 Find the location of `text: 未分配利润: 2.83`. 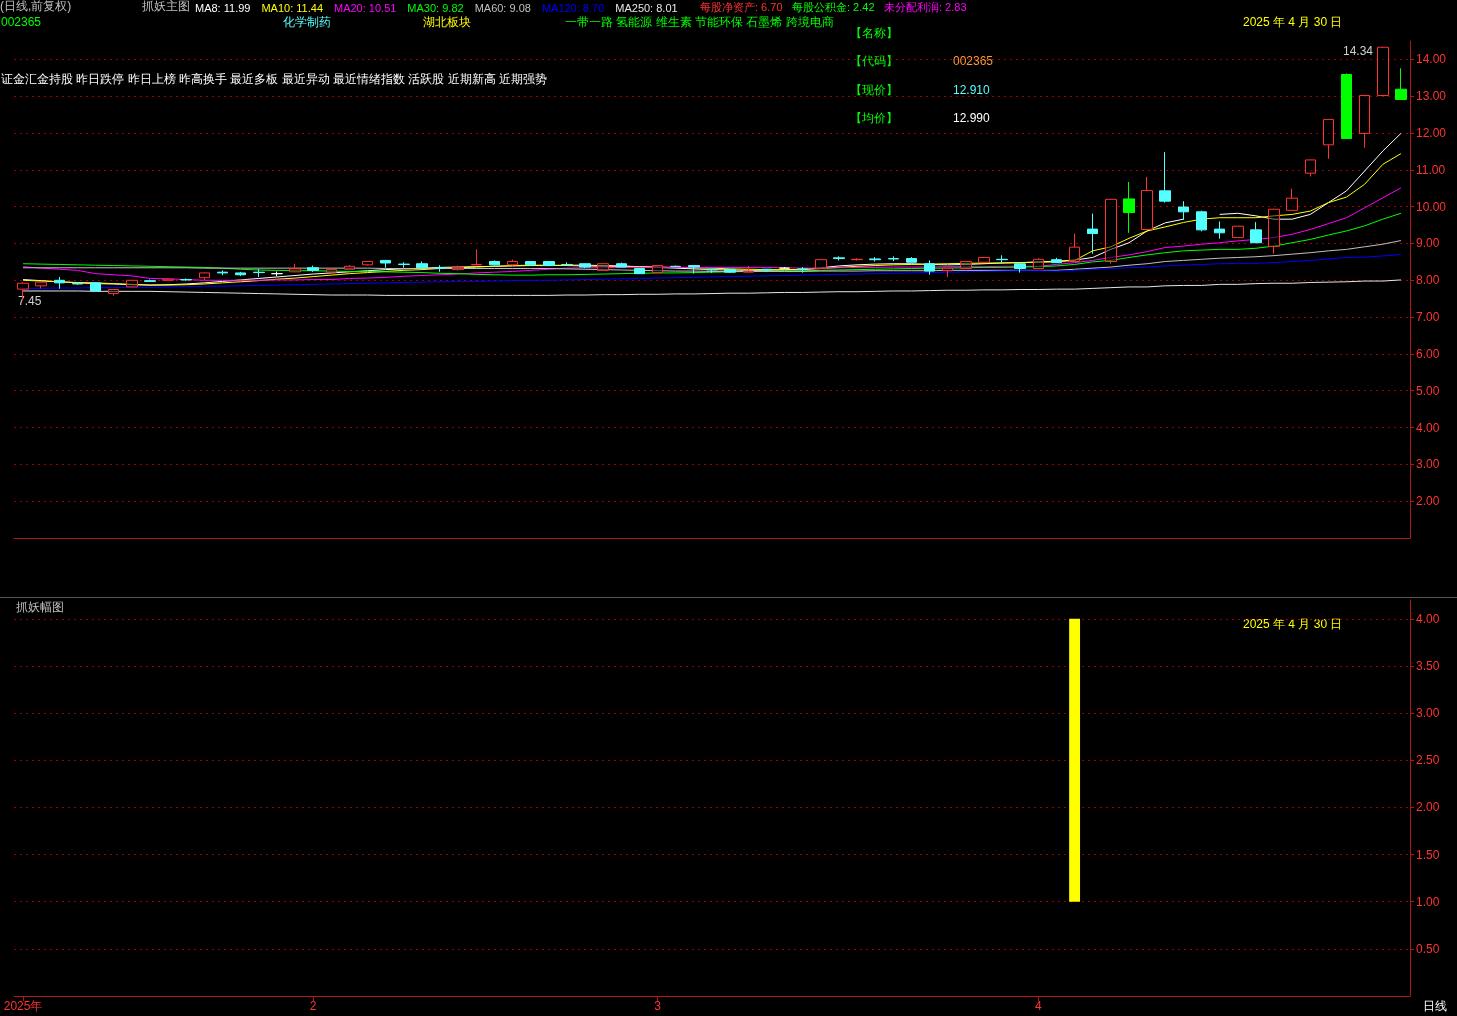

text: 未分配利润: 2.83 is located at coordinates (925, 6).